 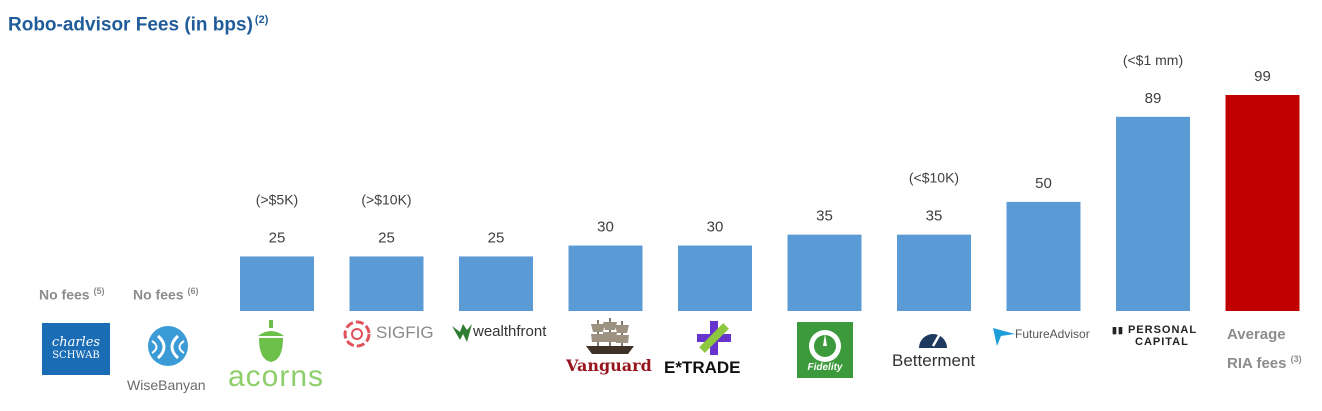 I want to click on bar-betterment, so click(x=934, y=272).